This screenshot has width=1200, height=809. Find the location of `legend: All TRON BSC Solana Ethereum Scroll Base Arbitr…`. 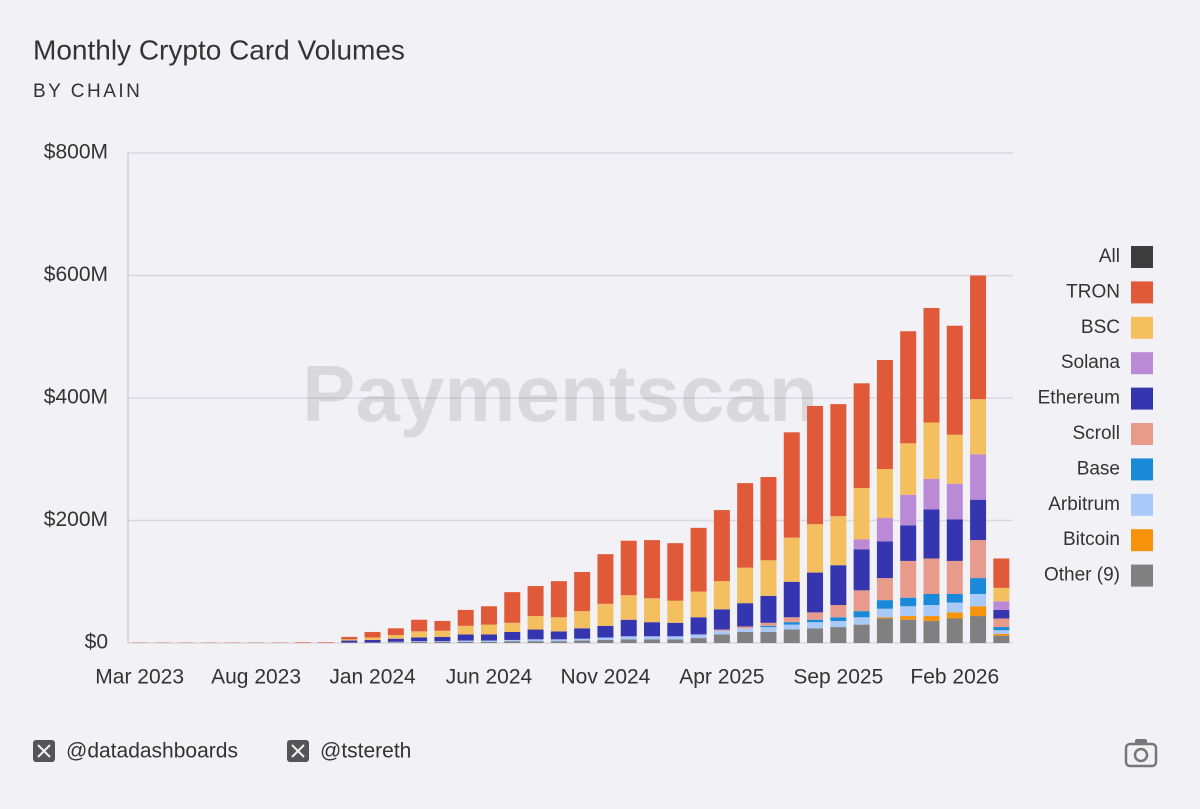

legend: All TRON BSC Solana Ethereum Scroll Base Arbitr… is located at coordinates (1095, 416).